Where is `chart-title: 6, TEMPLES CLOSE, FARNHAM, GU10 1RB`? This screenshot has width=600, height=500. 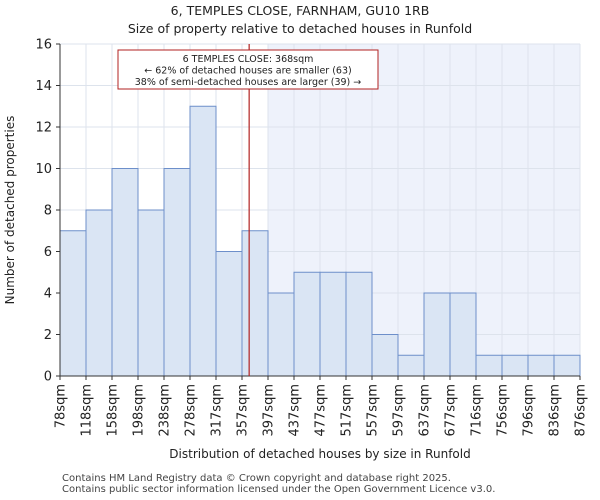
chart-title: 6, TEMPLES CLOSE, FARNHAM, GU10 1RB is located at coordinates (300, 10).